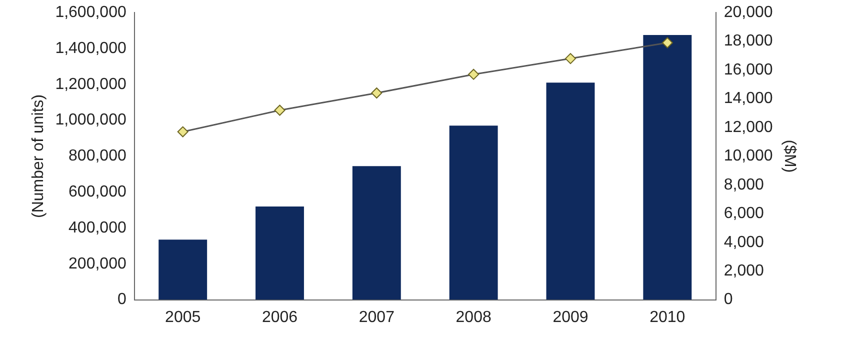 The height and width of the screenshot is (340, 848). I want to click on y2-tick-label: 20,000, so click(748, 13).